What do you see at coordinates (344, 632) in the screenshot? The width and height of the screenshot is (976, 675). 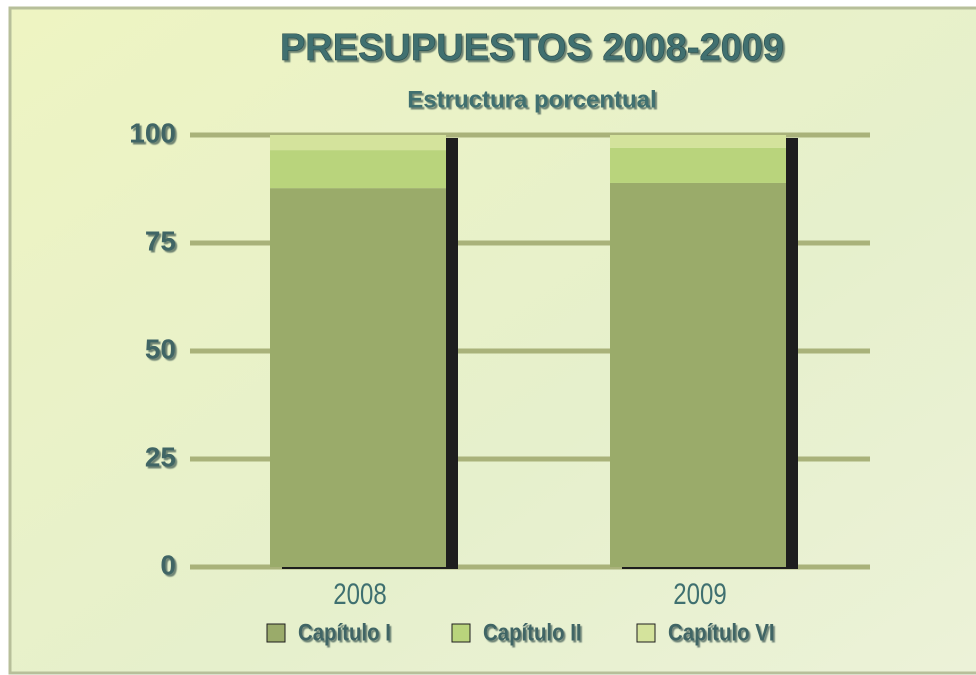 I see `legend-label: Capítulo I` at bounding box center [344, 632].